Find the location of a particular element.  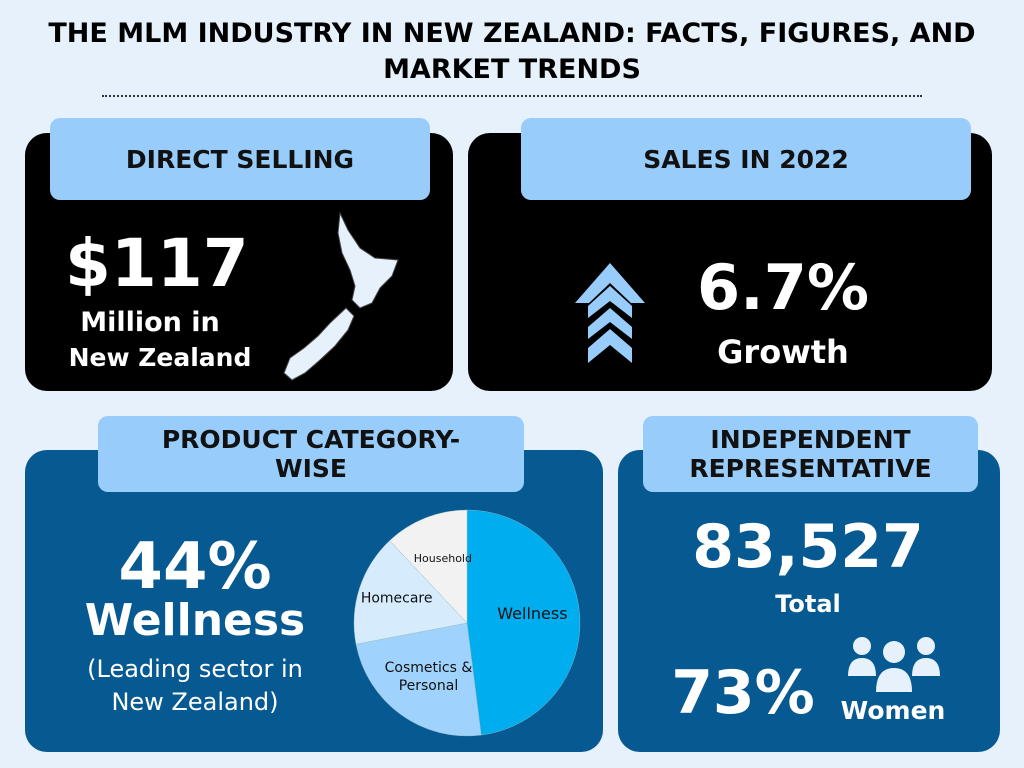

pie-slice-wellness is located at coordinates (523, 622).